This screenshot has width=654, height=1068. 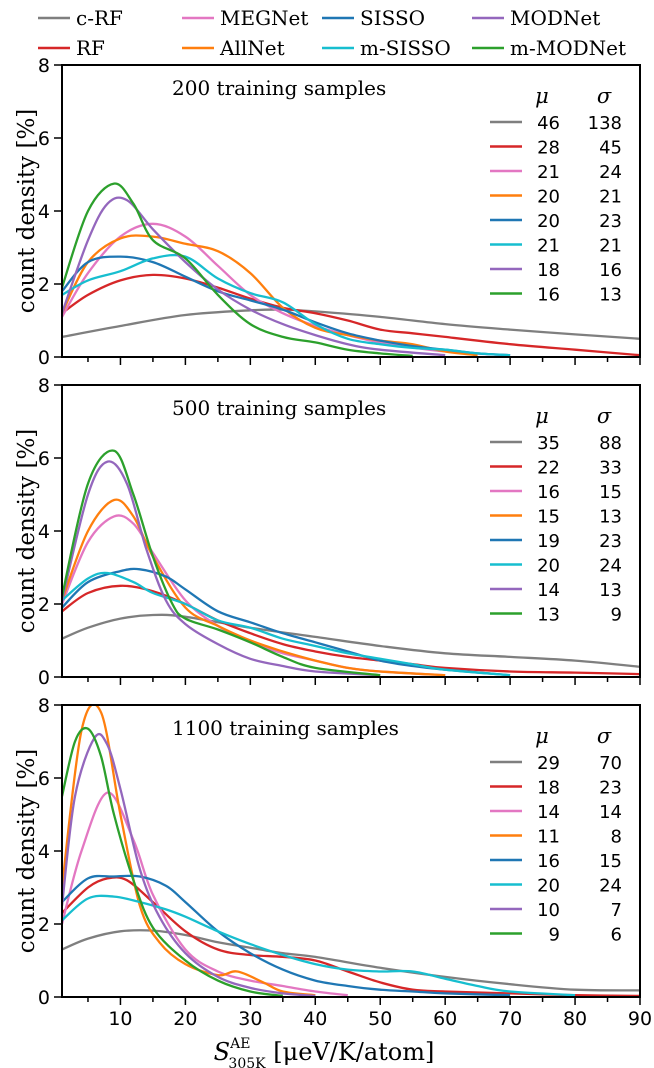 What do you see at coordinates (610, 492) in the screenshot?
I see `table-sigma-MEGNet: 15` at bounding box center [610, 492].